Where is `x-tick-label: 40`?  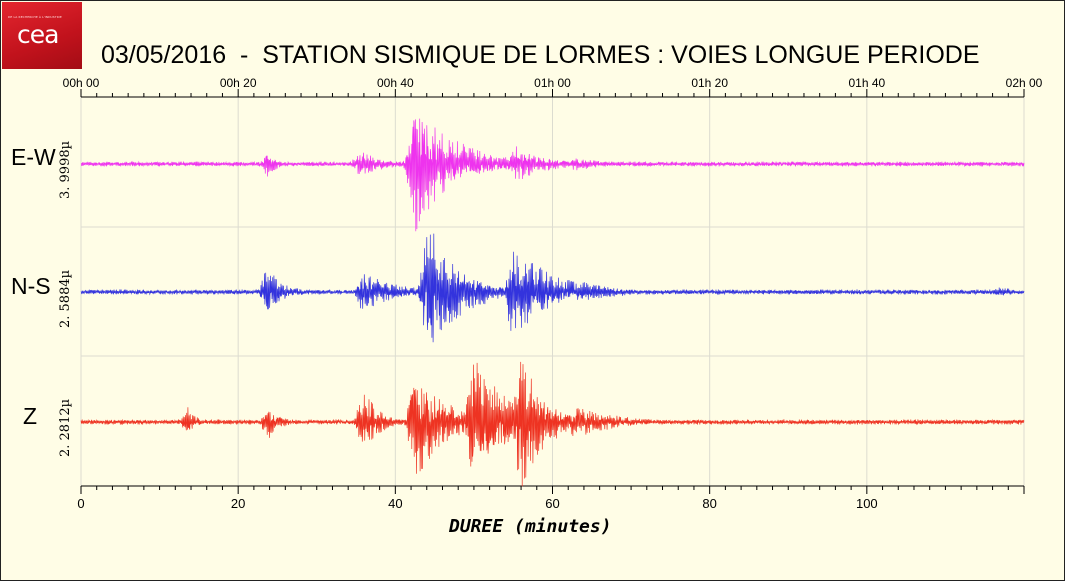 x-tick-label: 40 is located at coordinates (395, 503).